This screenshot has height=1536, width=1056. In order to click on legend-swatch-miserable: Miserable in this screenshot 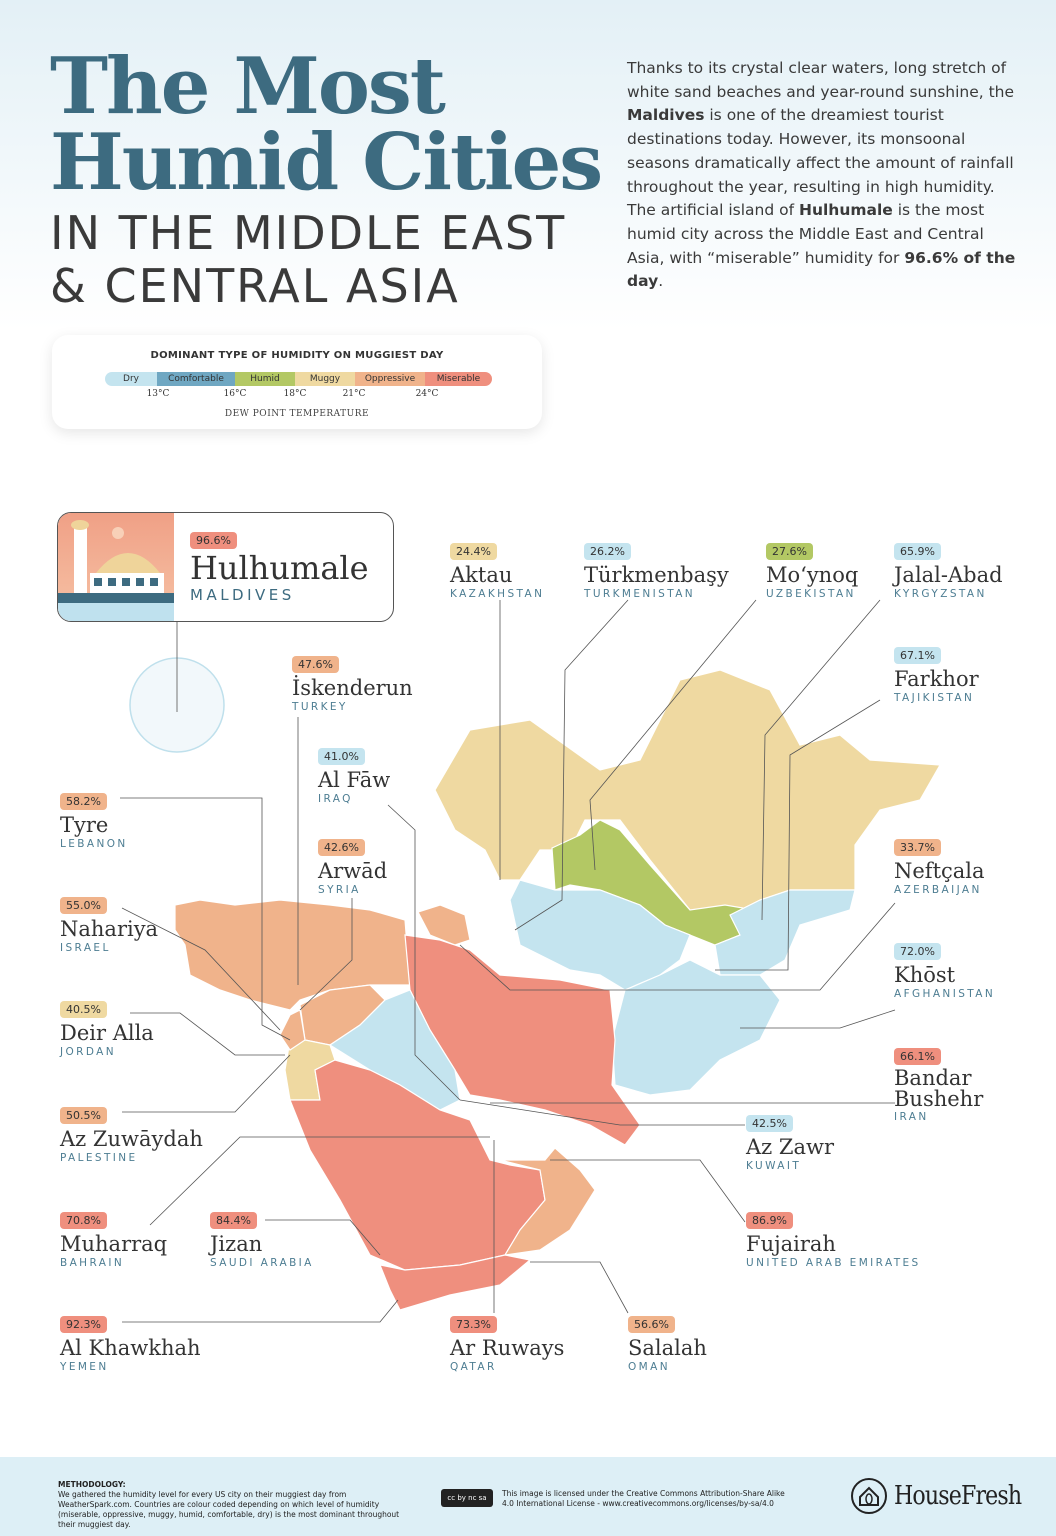, I will do `click(458, 379)`.